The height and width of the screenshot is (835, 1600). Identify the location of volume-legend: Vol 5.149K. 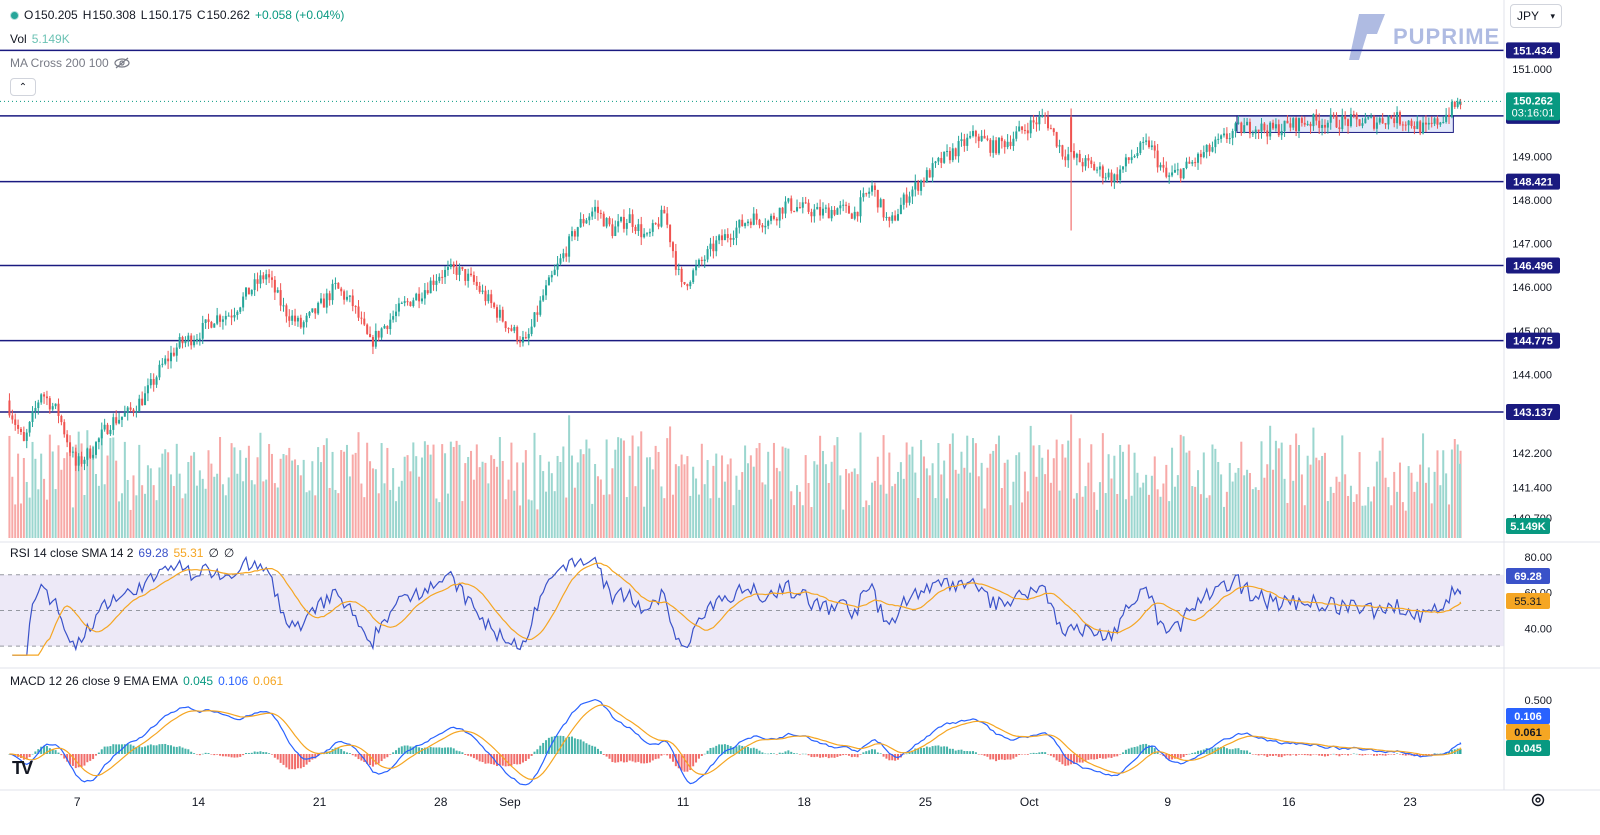
(40, 39).